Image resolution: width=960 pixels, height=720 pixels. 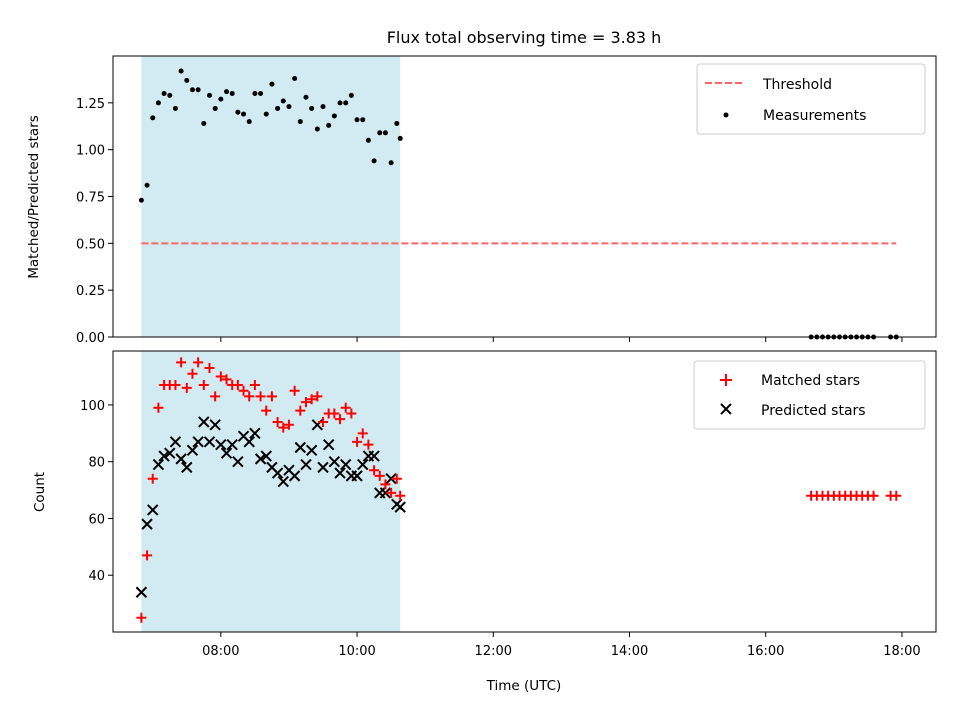 What do you see at coordinates (34, 196) in the screenshot?
I see `top-y-axis-label: Matched/Predicted stars` at bounding box center [34, 196].